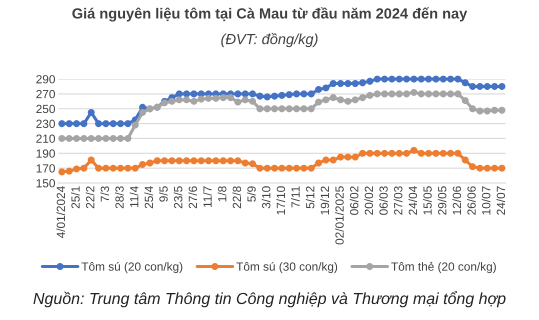 The width and height of the screenshot is (539, 320). I want to click on x-tick-label: 25/1, so click(75, 197).